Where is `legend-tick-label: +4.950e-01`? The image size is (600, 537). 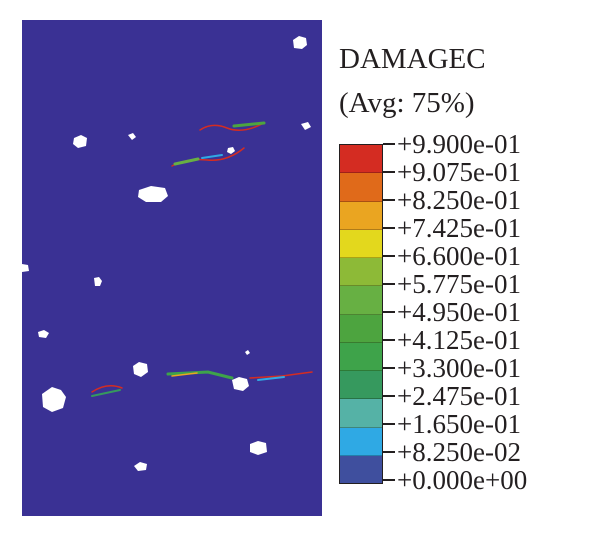
legend-tick-label: +4.950e-01 is located at coordinates (459, 312).